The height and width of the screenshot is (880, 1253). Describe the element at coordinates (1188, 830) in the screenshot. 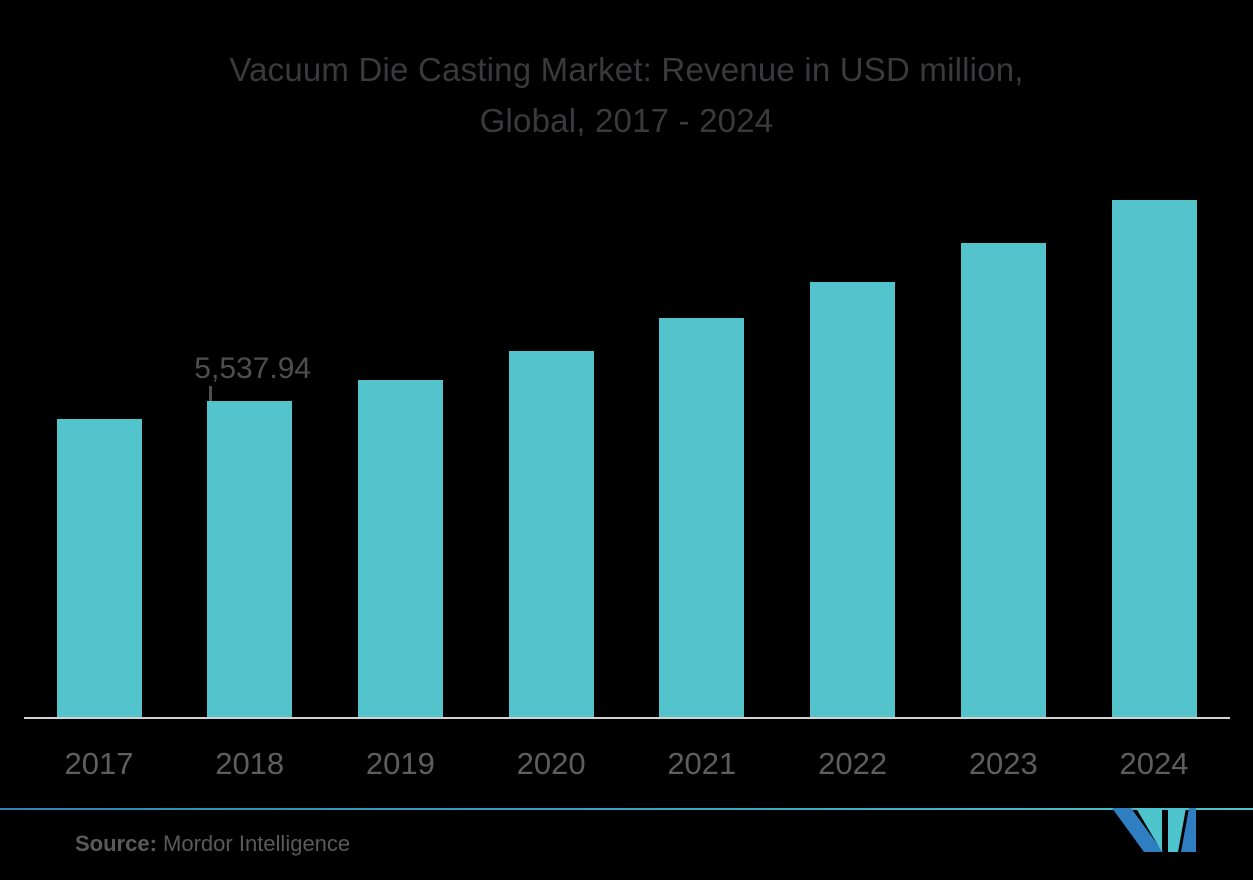

I see `logo-right-blue-triangle` at that location.